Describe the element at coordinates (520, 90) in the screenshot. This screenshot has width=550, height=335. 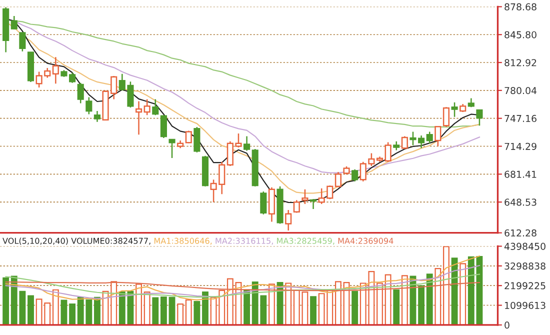
I see `y-tick-label: 780.04` at that location.